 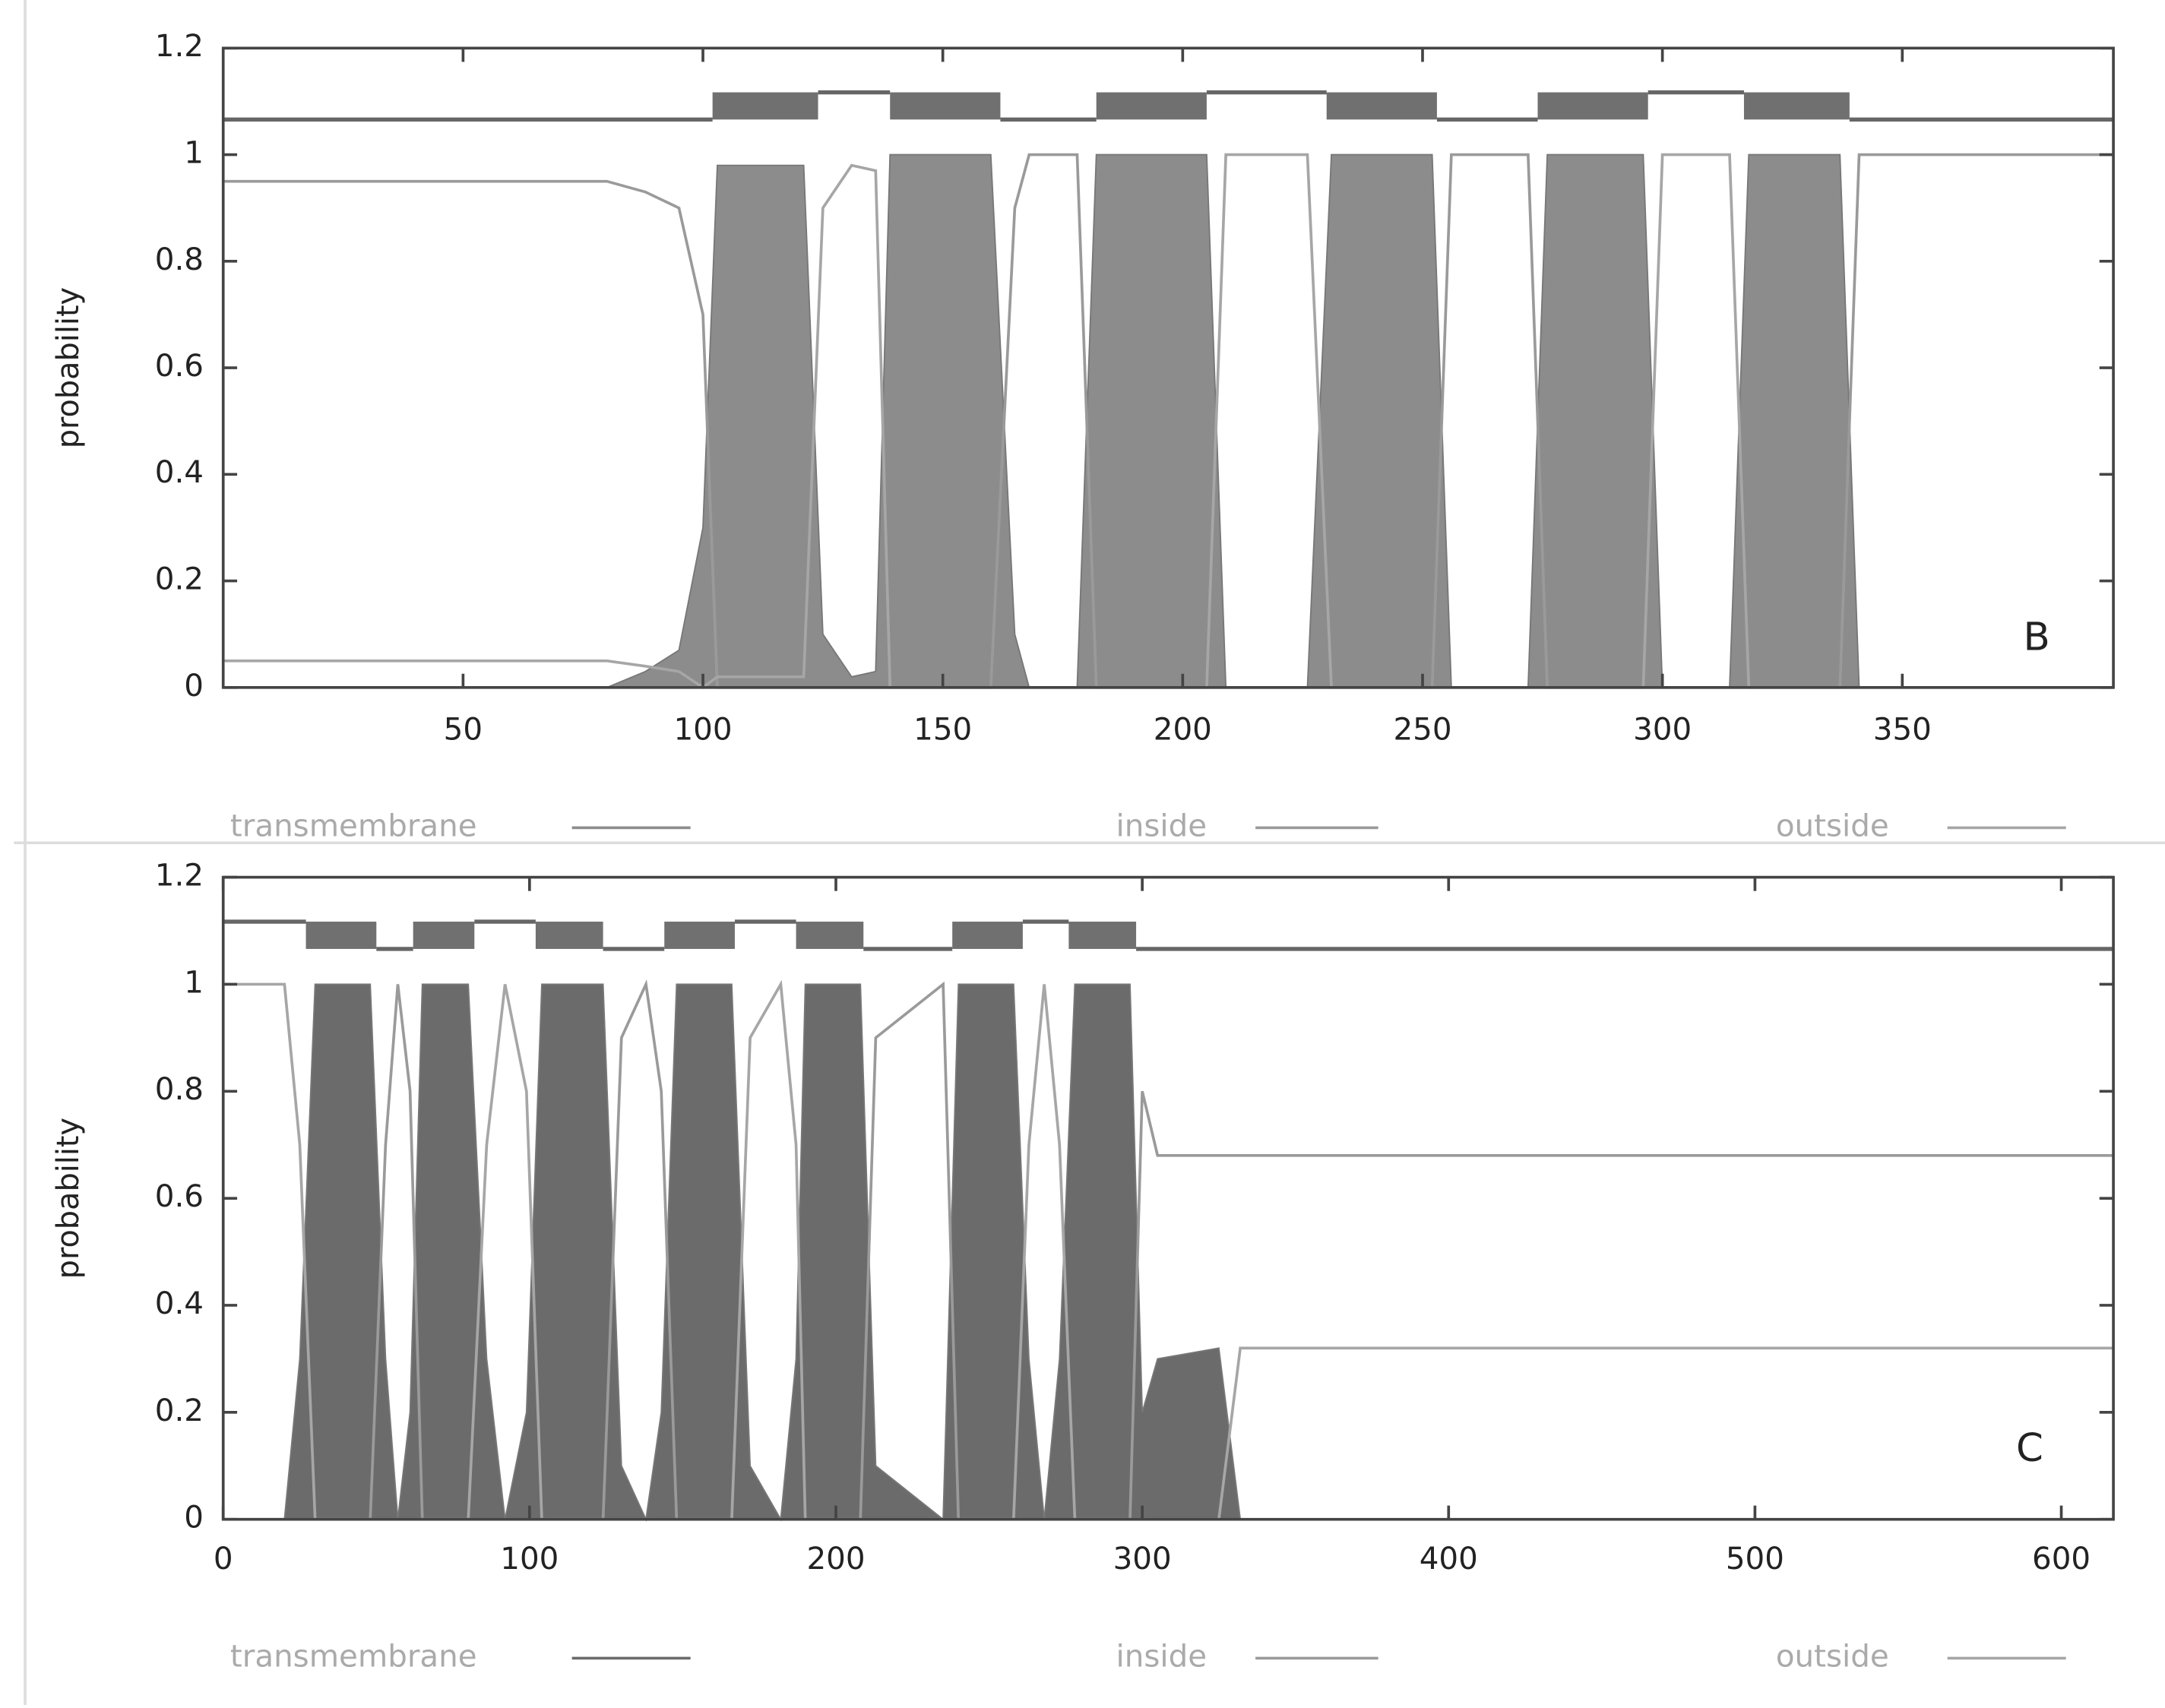 I want to click on x-tick-label: 150, so click(x=942, y=730).